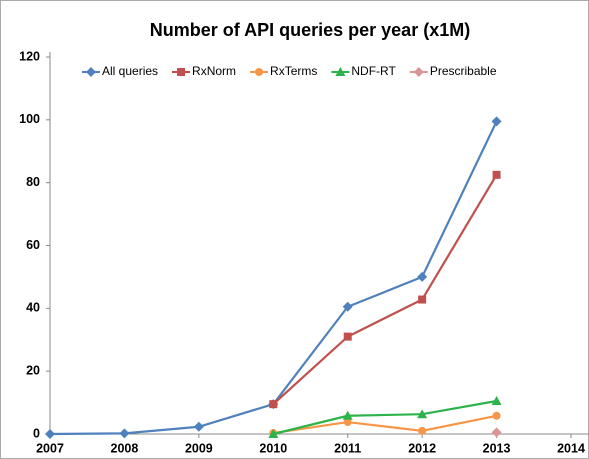  What do you see at coordinates (29, 119) in the screenshot?
I see `y-tick-label: 100` at bounding box center [29, 119].